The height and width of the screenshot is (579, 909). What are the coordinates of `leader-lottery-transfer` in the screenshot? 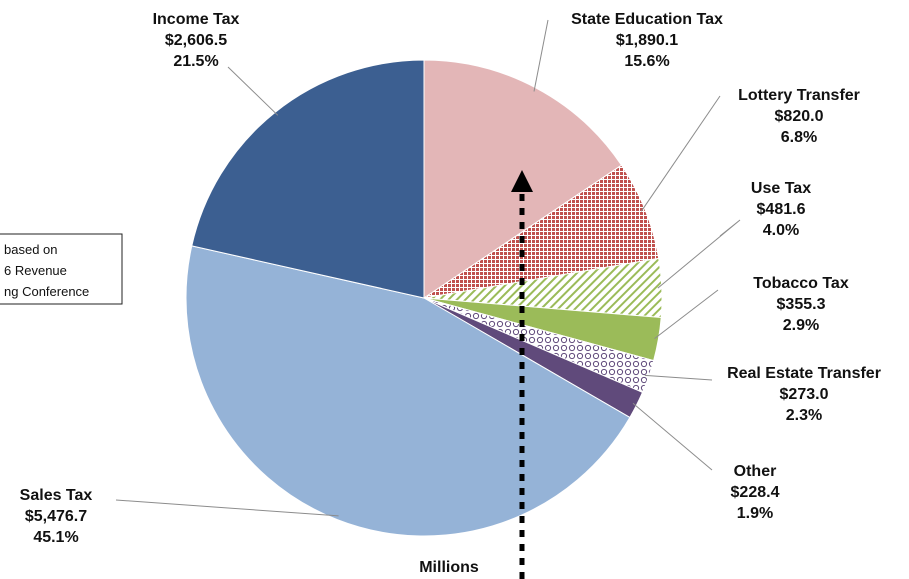 It's located at (680, 153).